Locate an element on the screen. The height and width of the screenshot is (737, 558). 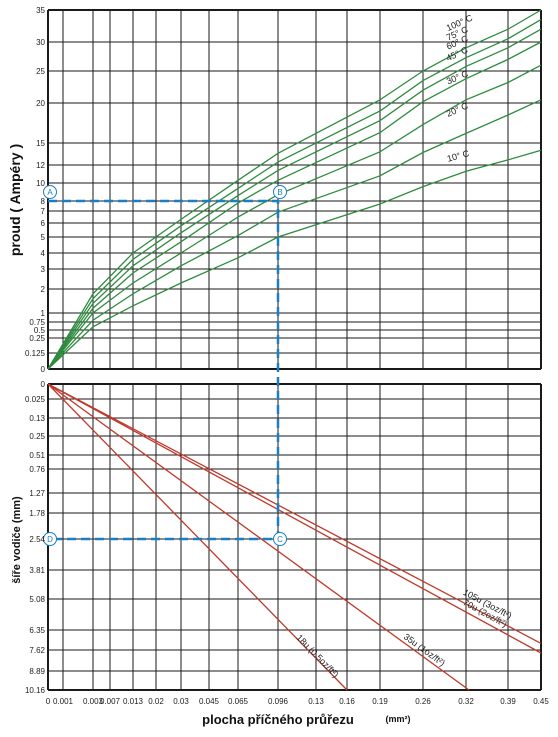
y-tick-label-top: 35 is located at coordinates (40, 10).